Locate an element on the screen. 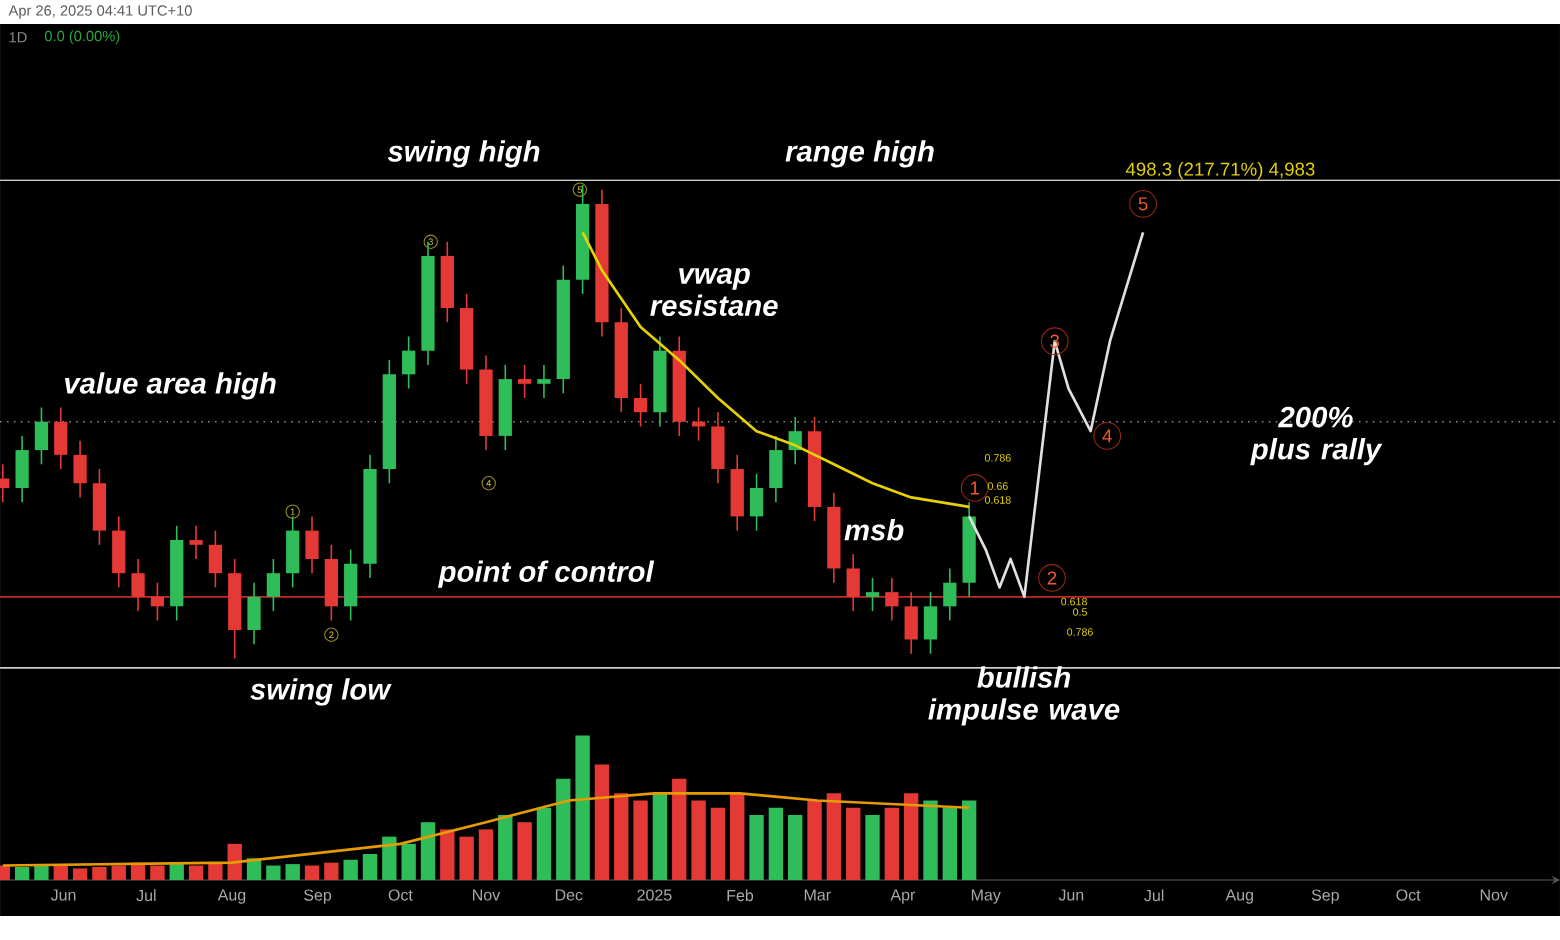 The height and width of the screenshot is (940, 1560). text: range high is located at coordinates (859, 154).